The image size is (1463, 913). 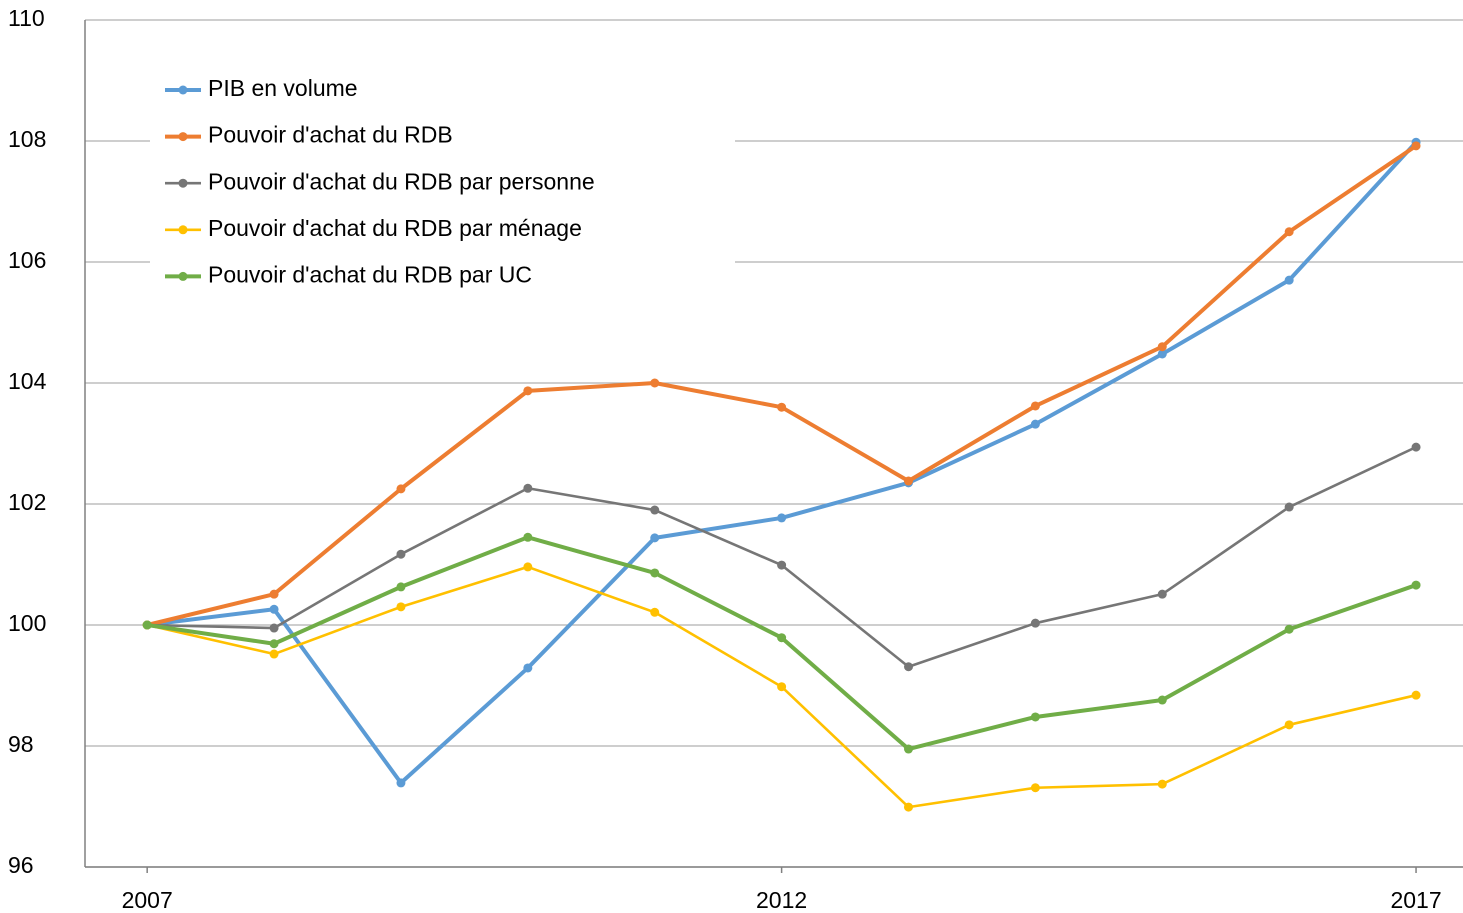 I want to click on legend-label: Pouvoir d'achat du RDB par personne, so click(x=401, y=181).